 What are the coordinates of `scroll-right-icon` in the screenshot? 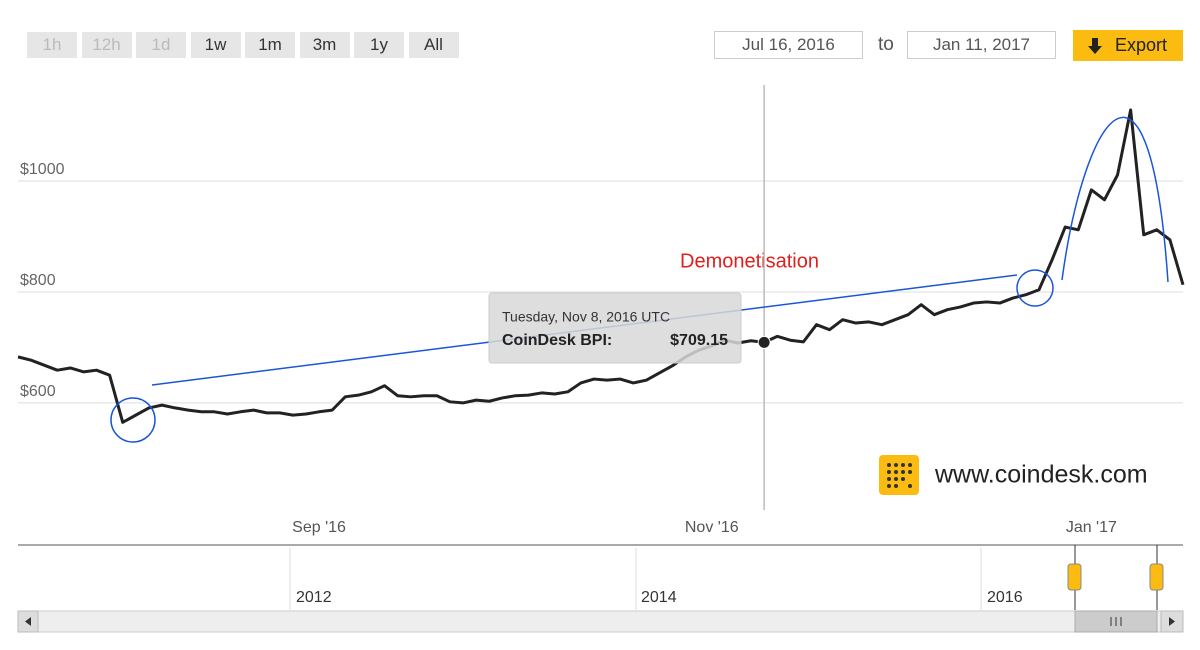 It's located at (1172, 621).